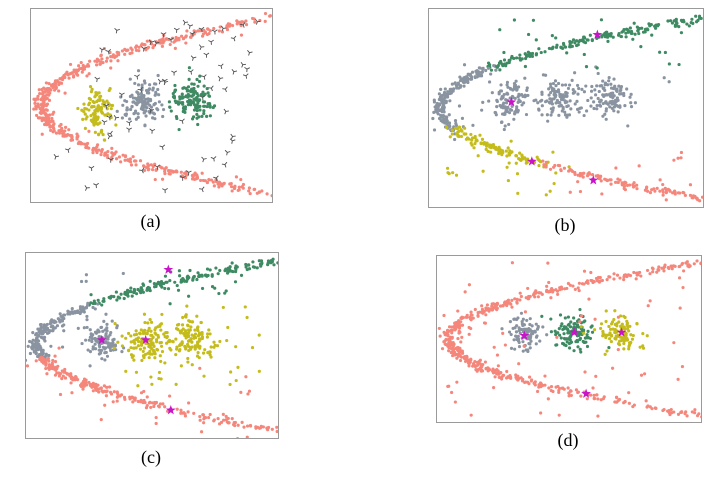 Image resolution: width=720 pixels, height=487 pixels. What do you see at coordinates (151, 457) in the screenshot?
I see `panel-label-c: (c)` at bounding box center [151, 457].